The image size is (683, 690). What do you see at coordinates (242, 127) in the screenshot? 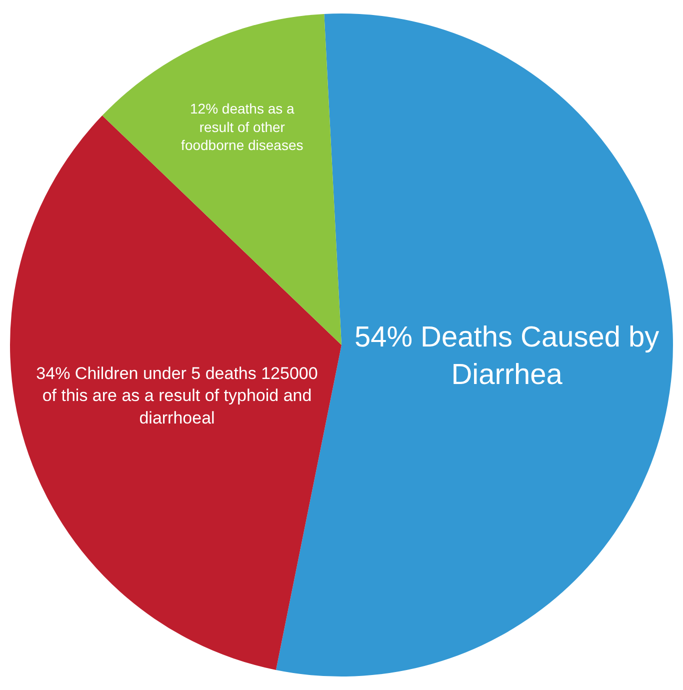
I see `slice-label: 12% deaths as a result of other foodborne diseases` at bounding box center [242, 127].